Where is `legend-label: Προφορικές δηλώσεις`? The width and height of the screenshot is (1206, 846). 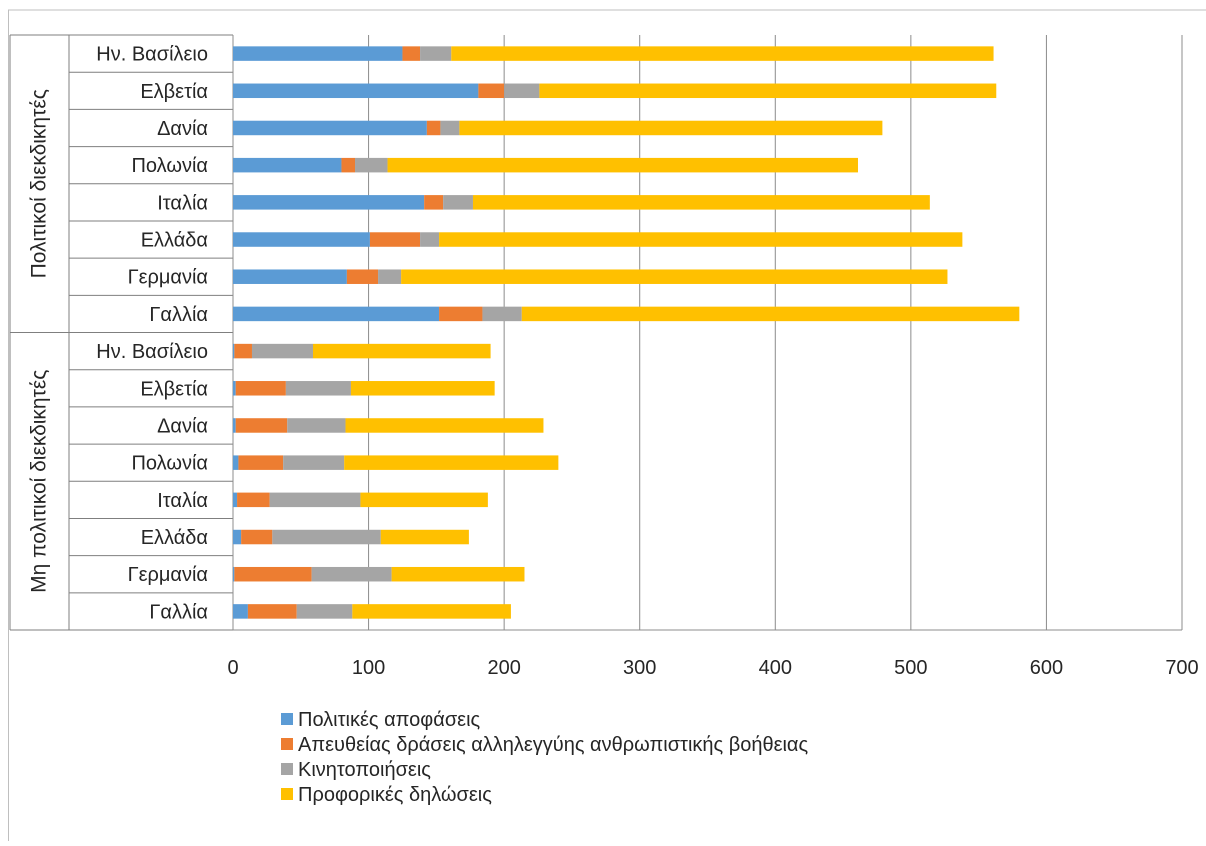 legend-label: Προφορικές δηλώσεις is located at coordinates (395, 795).